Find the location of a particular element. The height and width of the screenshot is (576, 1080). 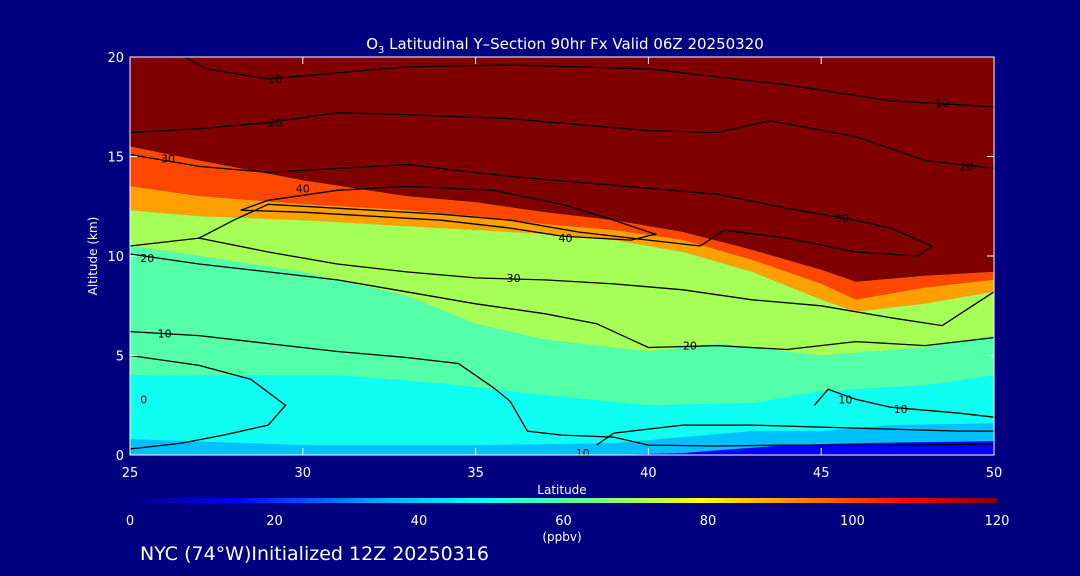

x-tick-label-0: 25 is located at coordinates (130, 473).